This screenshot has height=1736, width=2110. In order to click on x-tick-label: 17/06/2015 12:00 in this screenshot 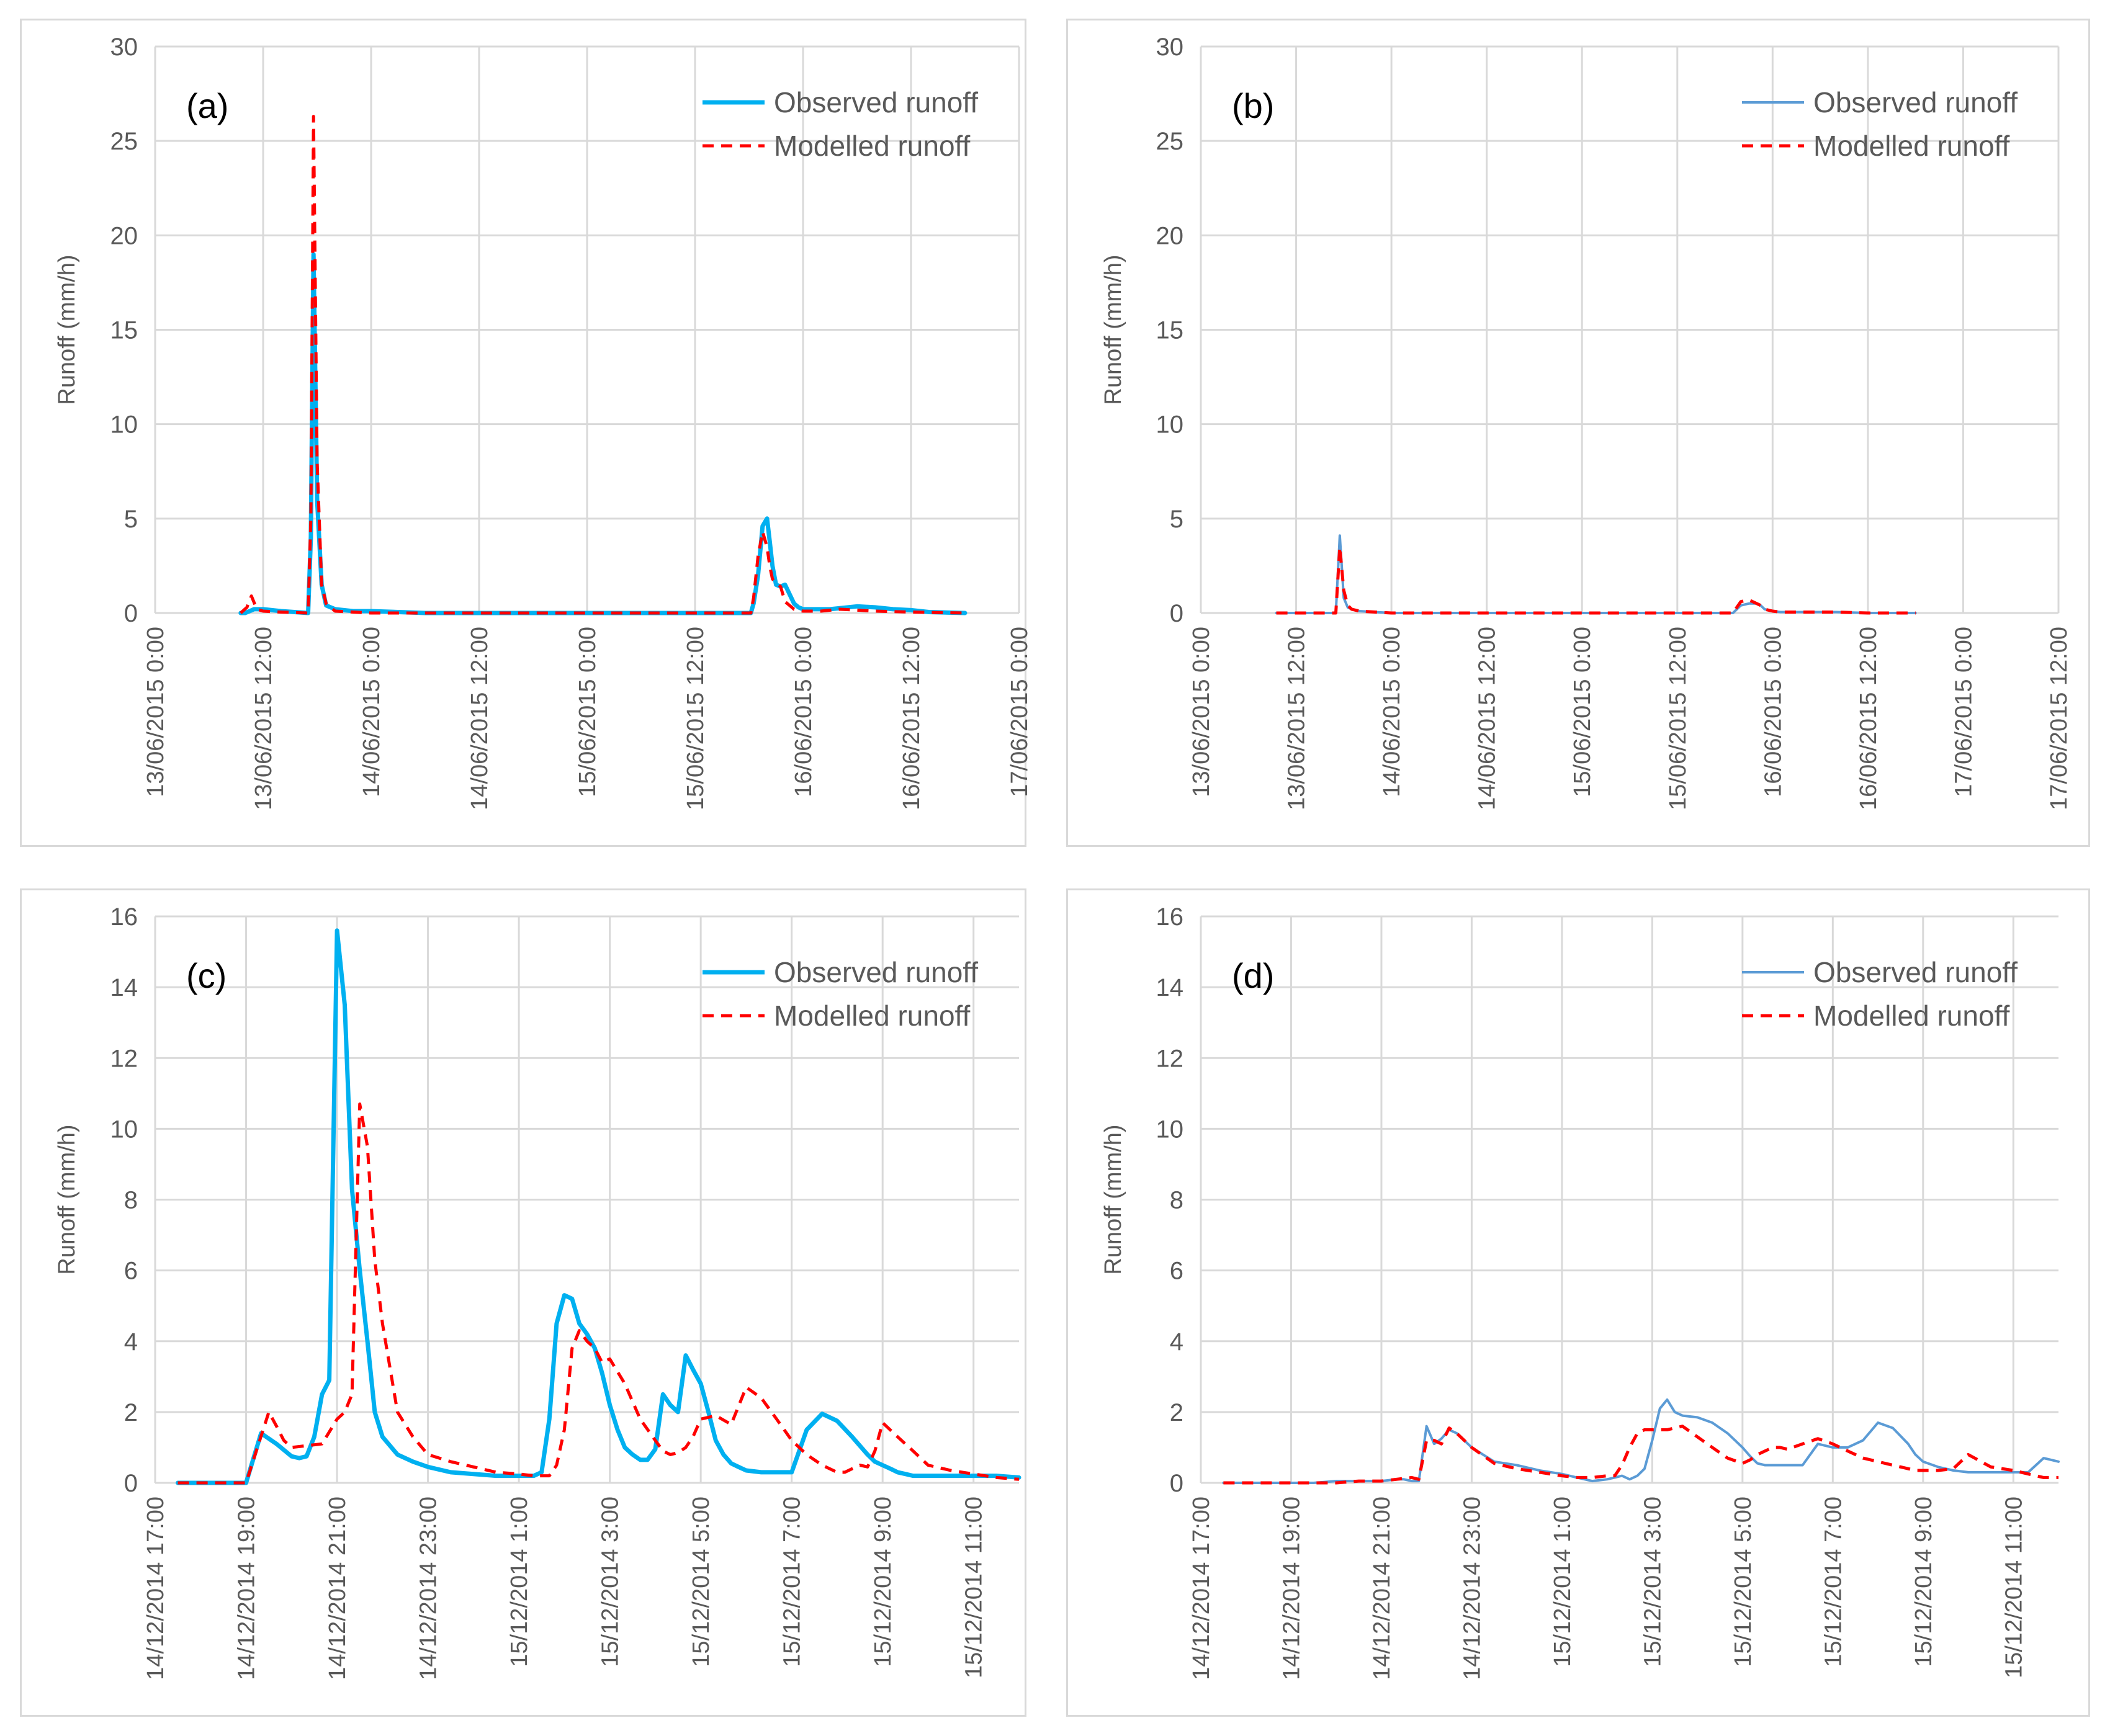, I will do `click(2059, 718)`.